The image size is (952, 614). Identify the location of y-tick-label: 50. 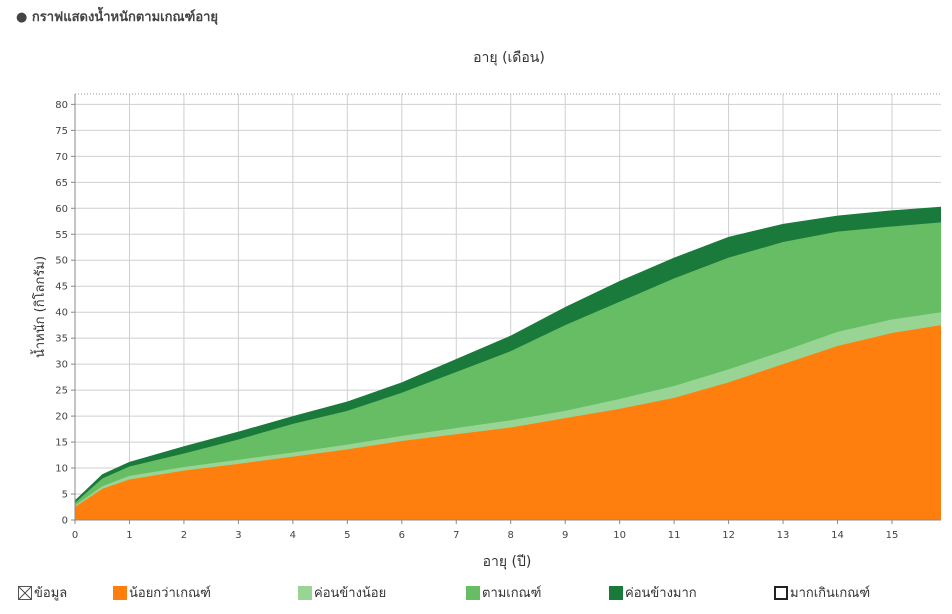
(61, 261).